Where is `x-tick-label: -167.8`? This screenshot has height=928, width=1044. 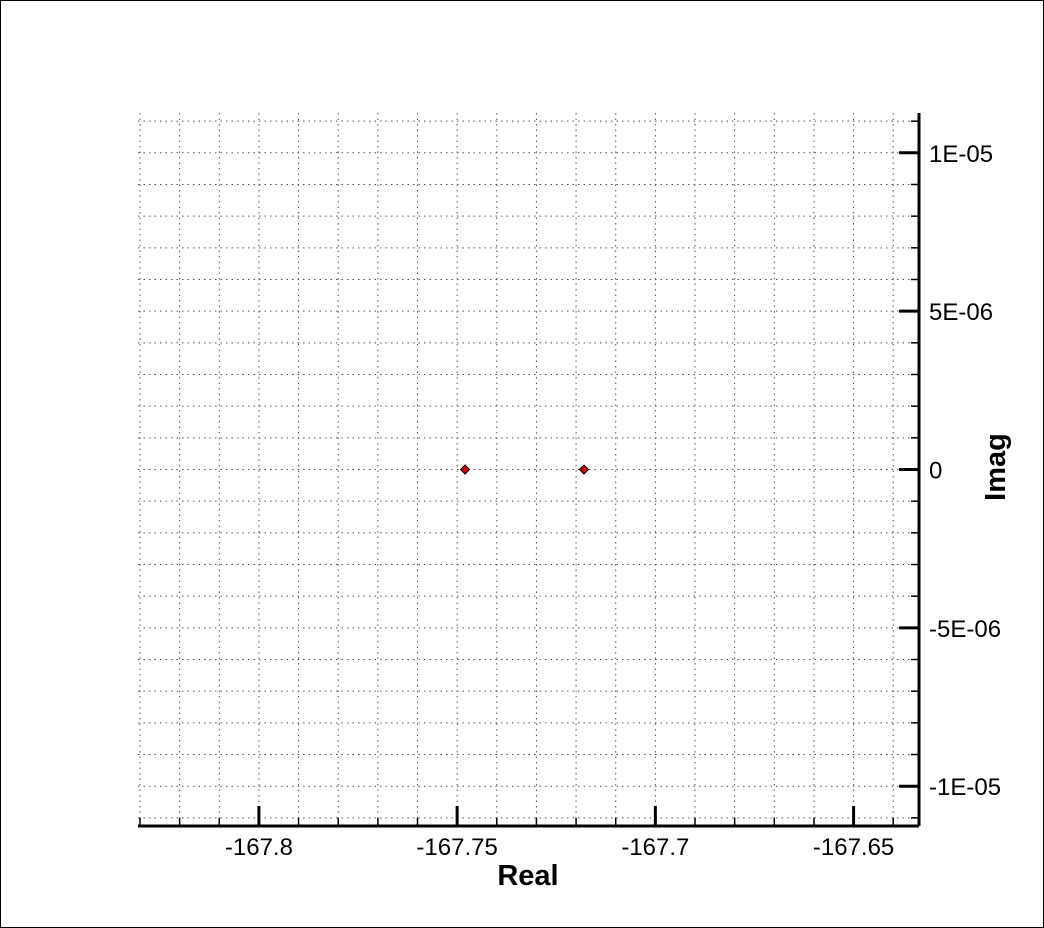 x-tick-label: -167.8 is located at coordinates (259, 847).